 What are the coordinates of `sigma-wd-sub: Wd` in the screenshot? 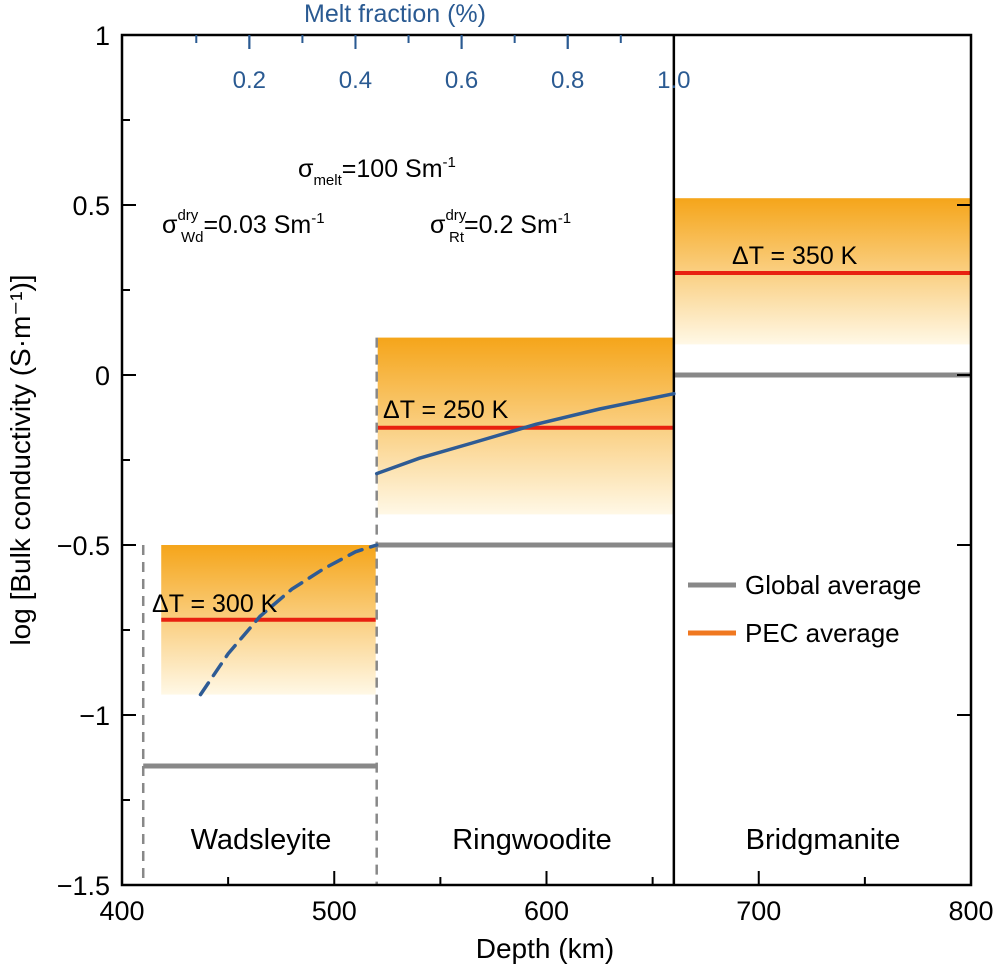 It's located at (192, 237).